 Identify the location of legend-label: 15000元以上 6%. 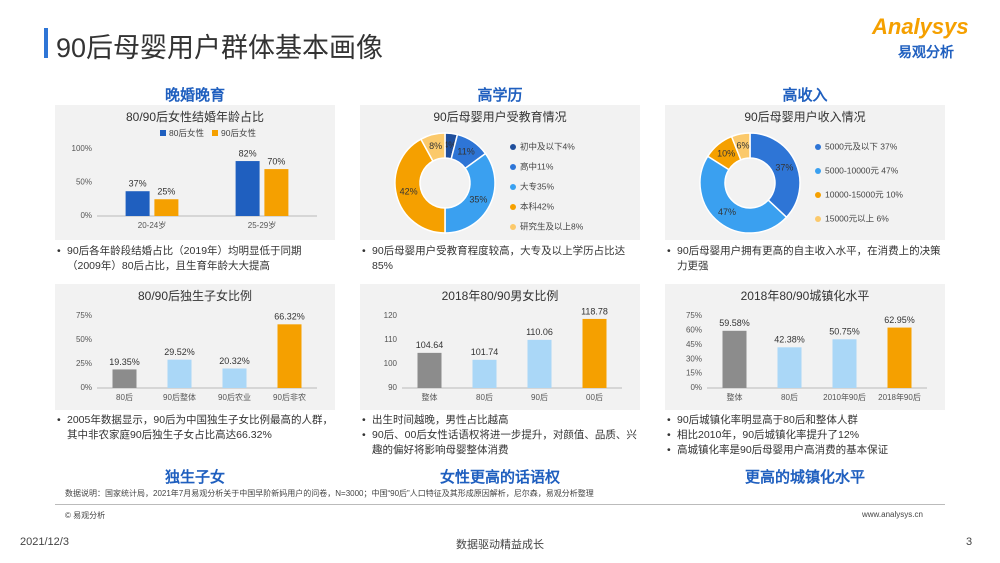
(857, 218).